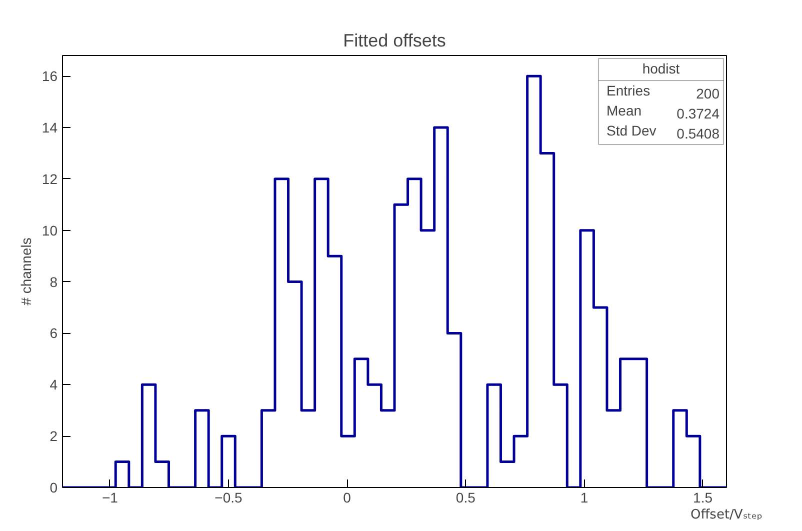  Describe the element at coordinates (54, 333) in the screenshot. I see `y-tick-label: 6` at that location.